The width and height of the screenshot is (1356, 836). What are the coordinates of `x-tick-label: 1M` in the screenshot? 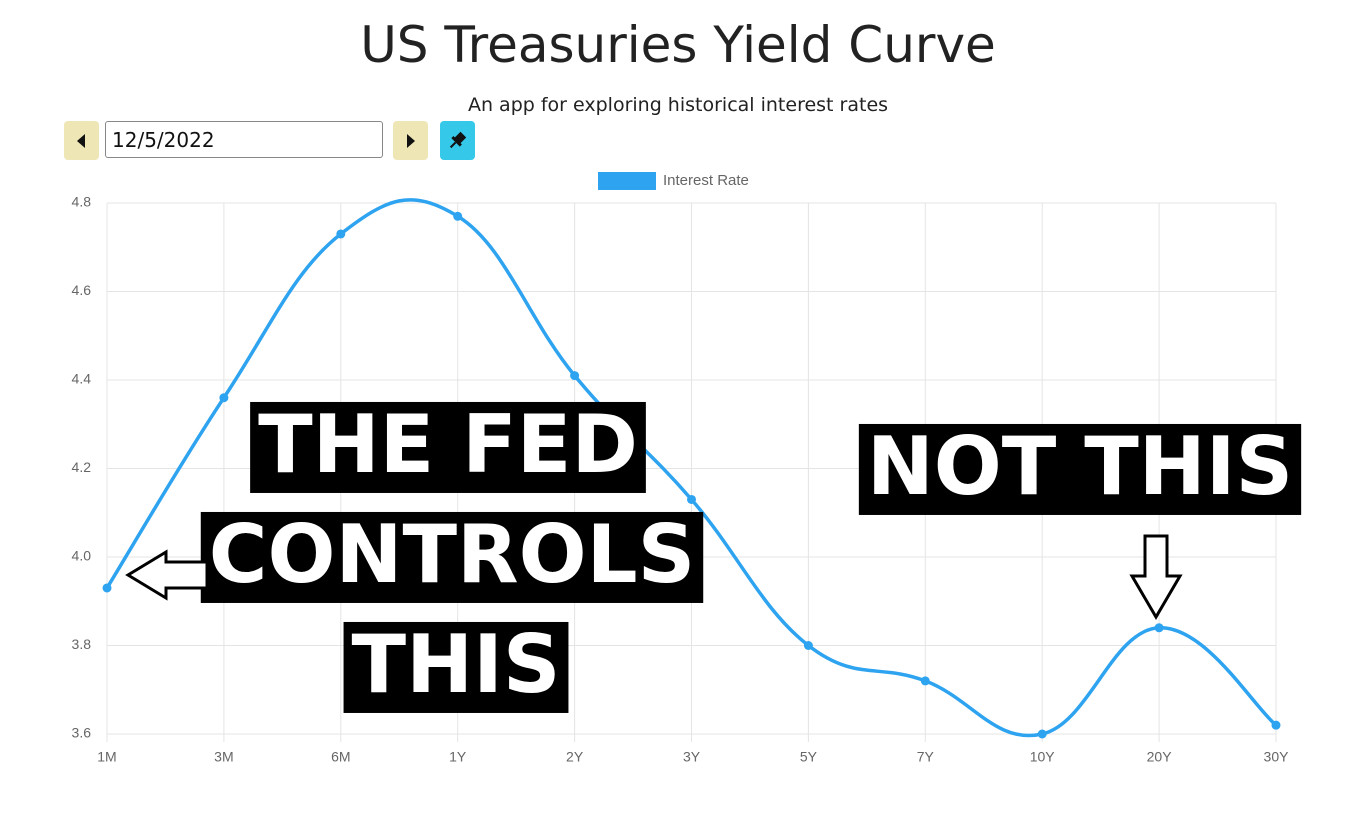 It's located at (106, 757).